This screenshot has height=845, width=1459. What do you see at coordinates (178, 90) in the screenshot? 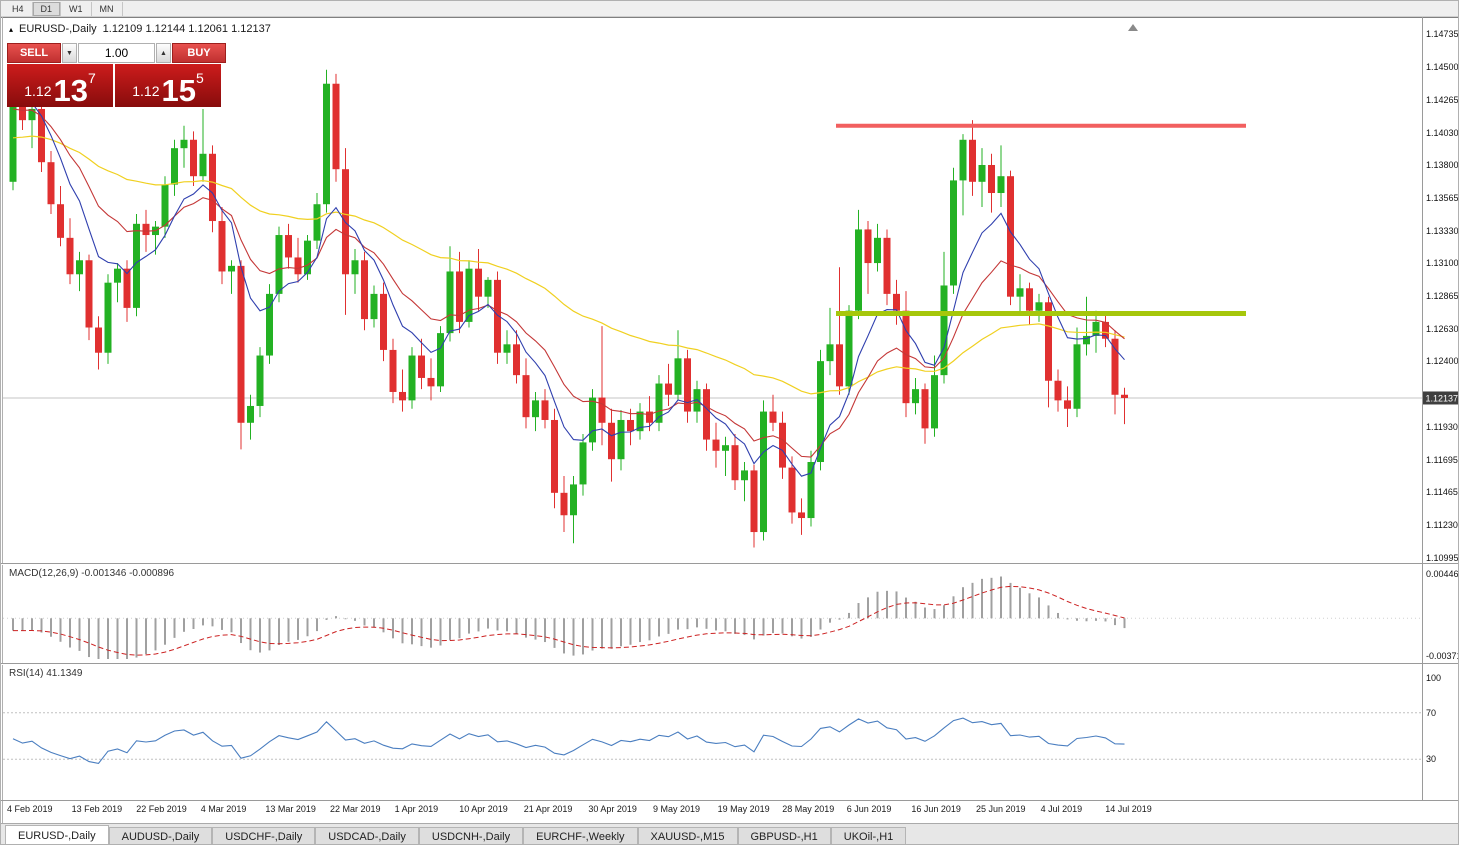
I see `buy-price-pips: 15` at bounding box center [178, 90].